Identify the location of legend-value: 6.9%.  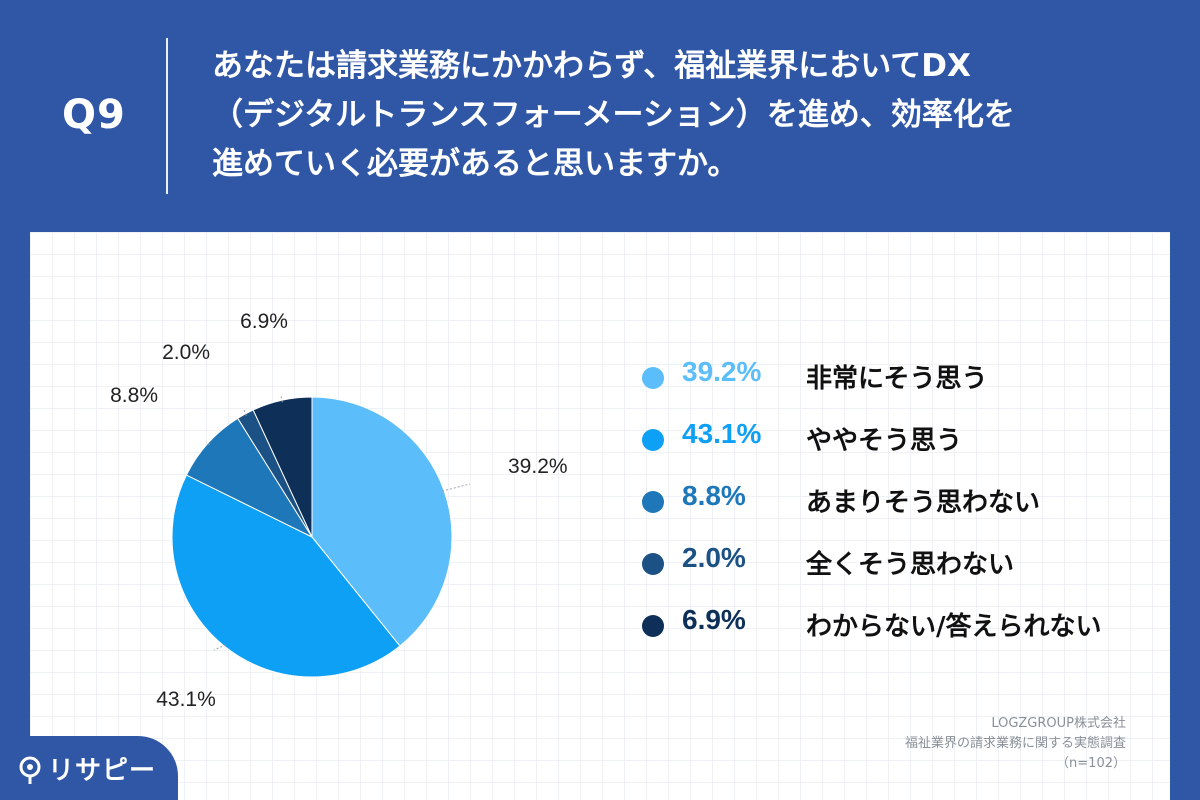
(714, 619).